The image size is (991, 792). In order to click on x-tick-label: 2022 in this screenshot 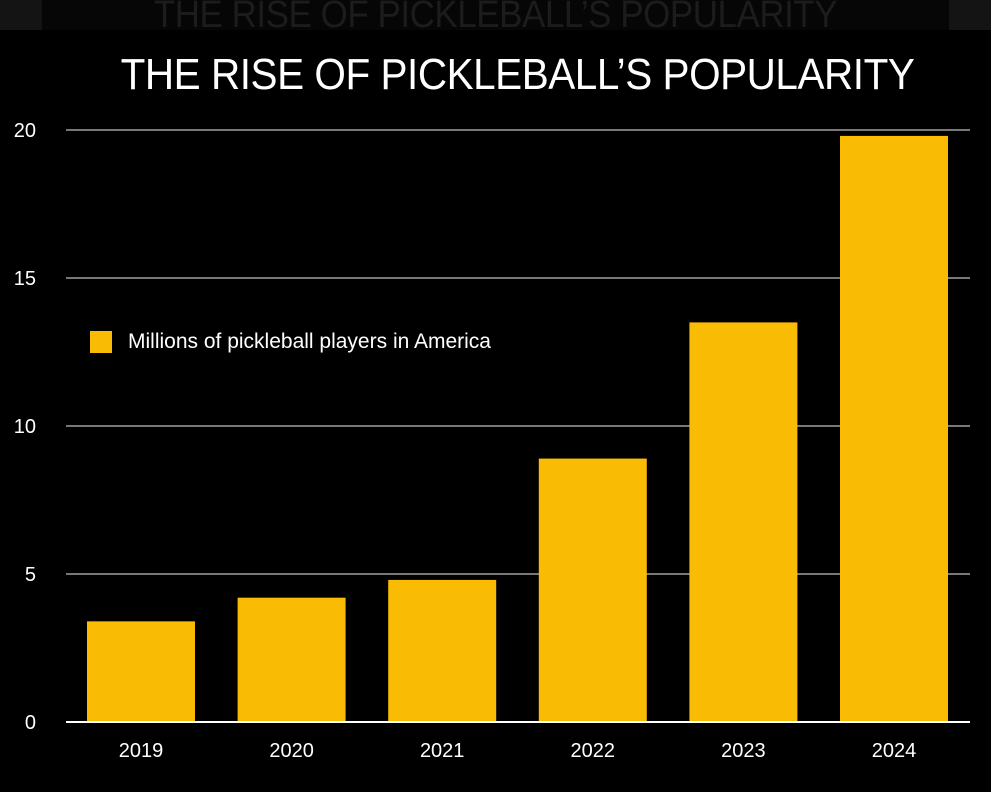, I will do `click(593, 751)`.